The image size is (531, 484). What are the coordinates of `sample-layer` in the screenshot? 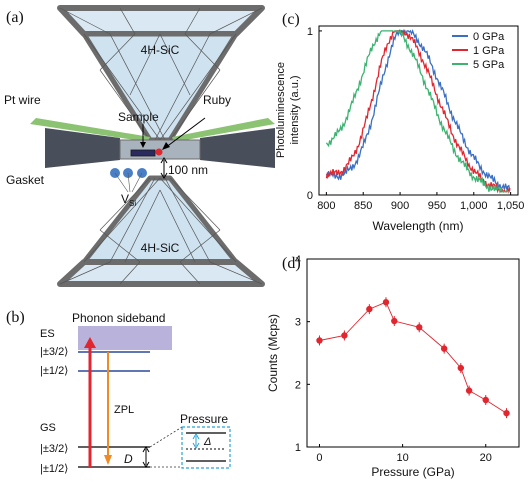 It's located at (143, 153).